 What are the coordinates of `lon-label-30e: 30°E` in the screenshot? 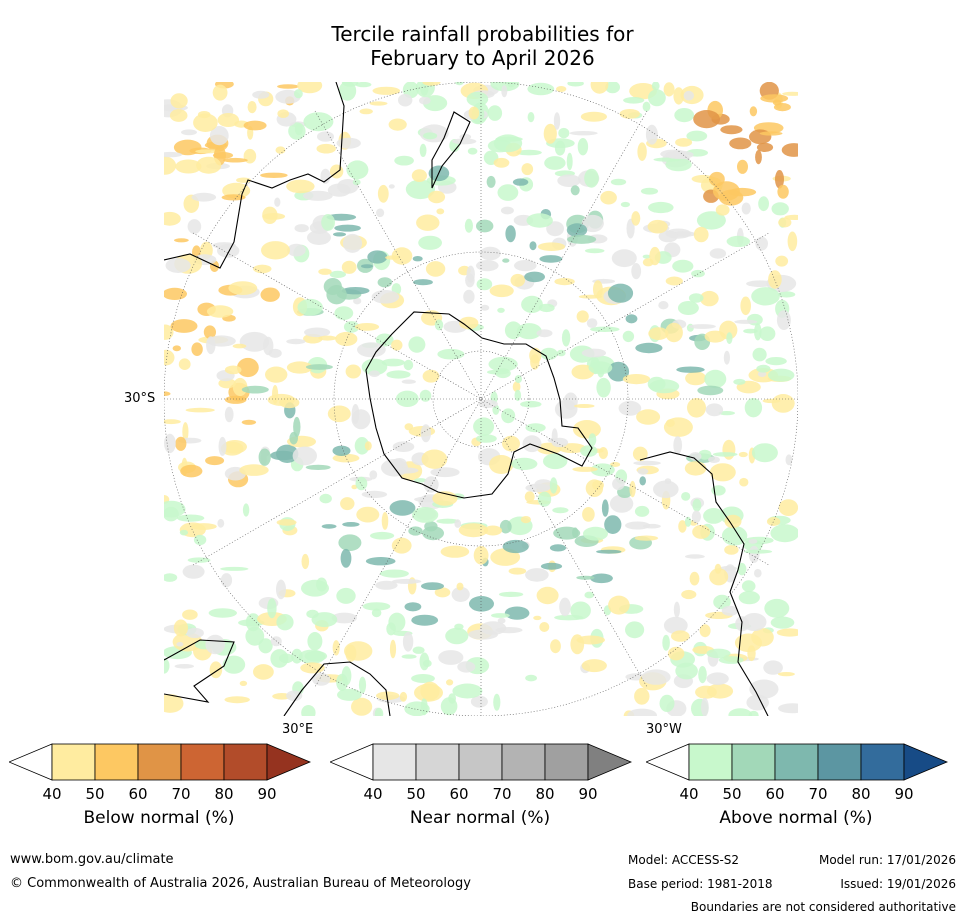 It's located at (298, 729).